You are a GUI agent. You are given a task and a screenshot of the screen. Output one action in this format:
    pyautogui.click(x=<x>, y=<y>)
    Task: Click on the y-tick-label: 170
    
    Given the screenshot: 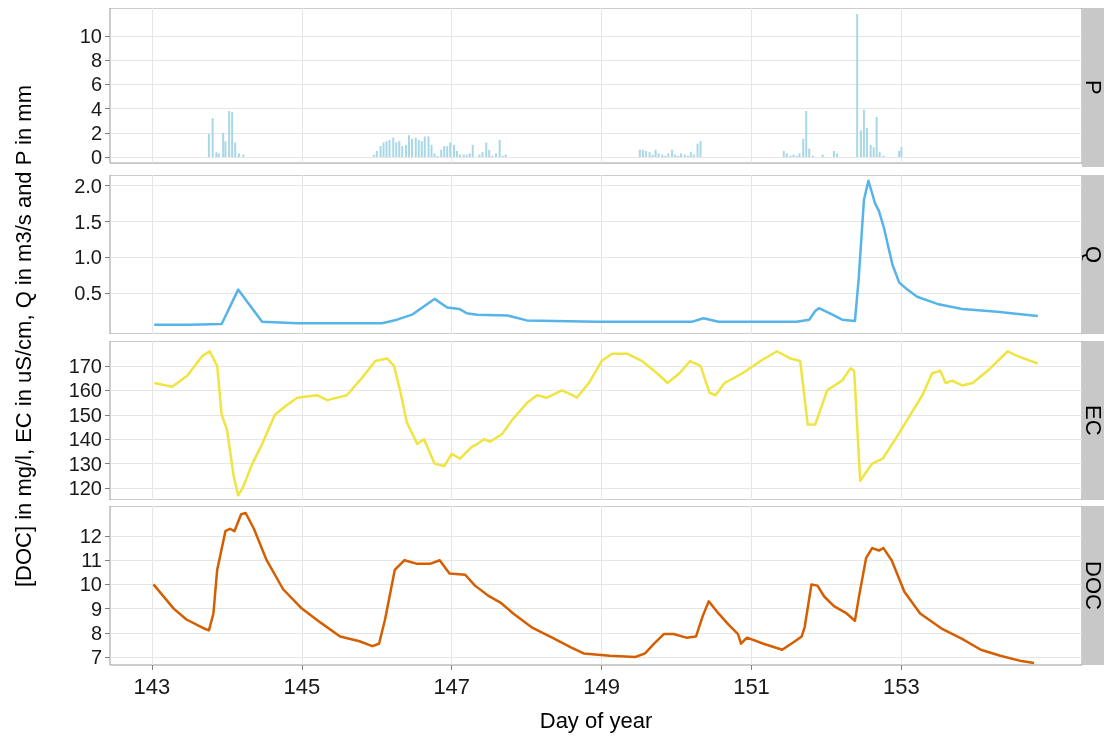 What is the action you would take?
    pyautogui.click(x=85, y=365)
    